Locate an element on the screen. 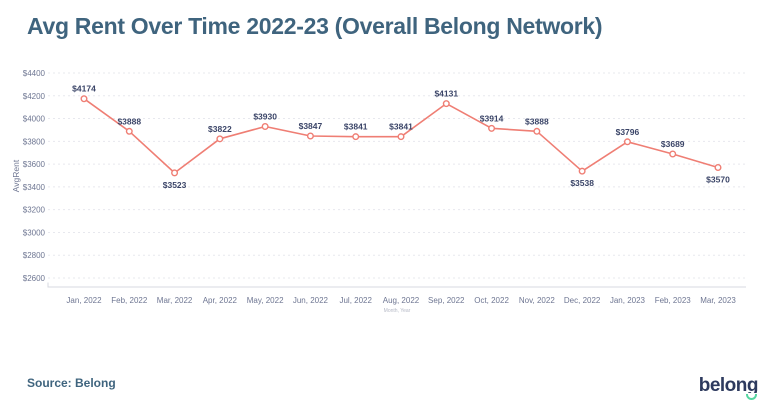 The height and width of the screenshot is (409, 768). data-point-label: $4131 is located at coordinates (446, 94).